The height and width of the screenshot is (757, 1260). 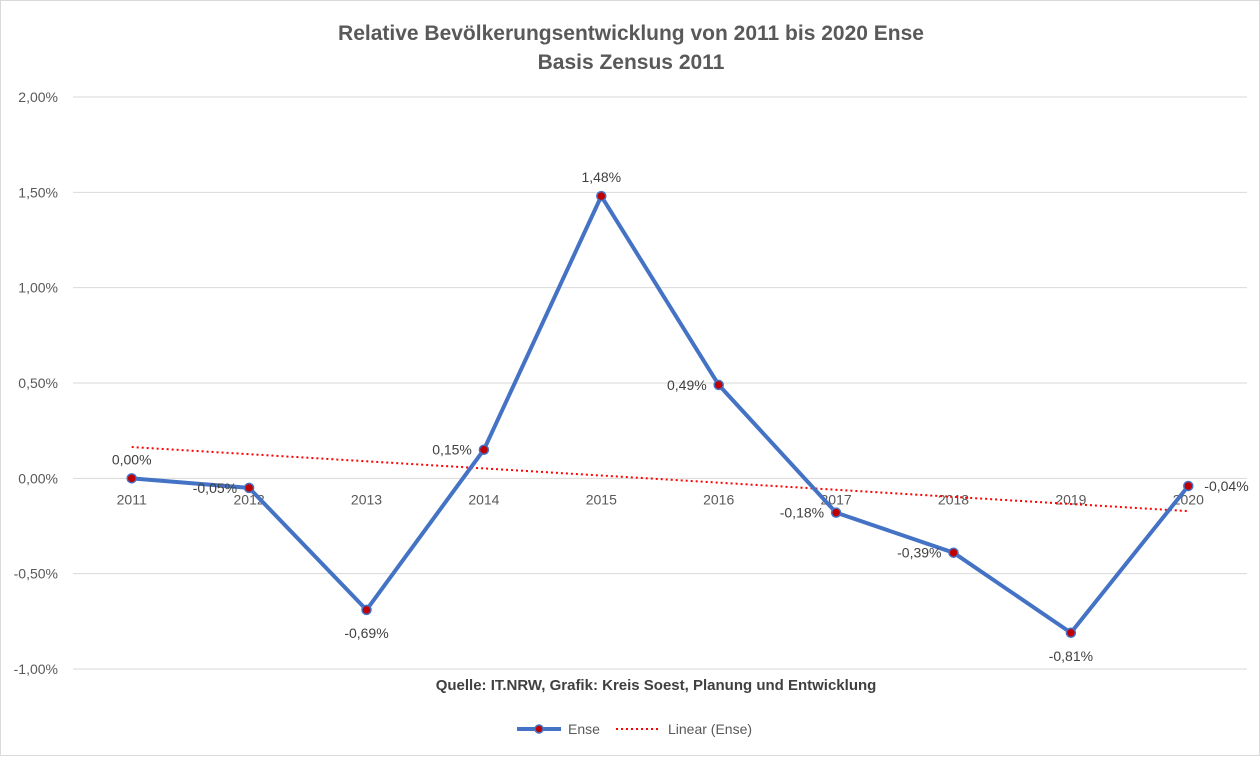 I want to click on data-label: 1,48%, so click(x=601, y=177).